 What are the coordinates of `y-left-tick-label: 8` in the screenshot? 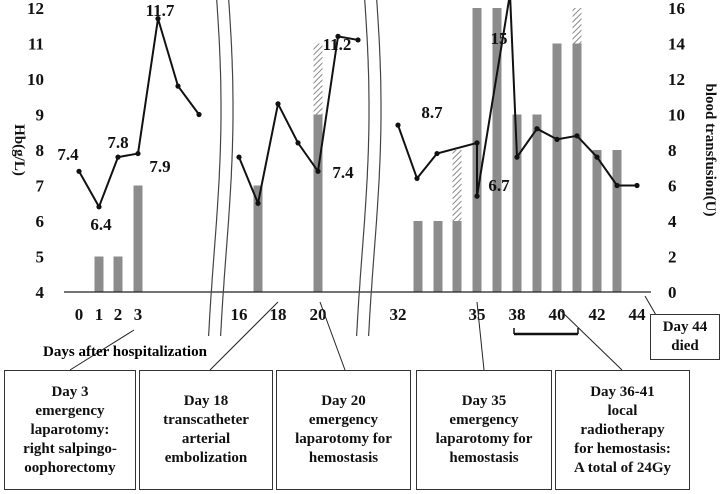 It's located at (40, 150).